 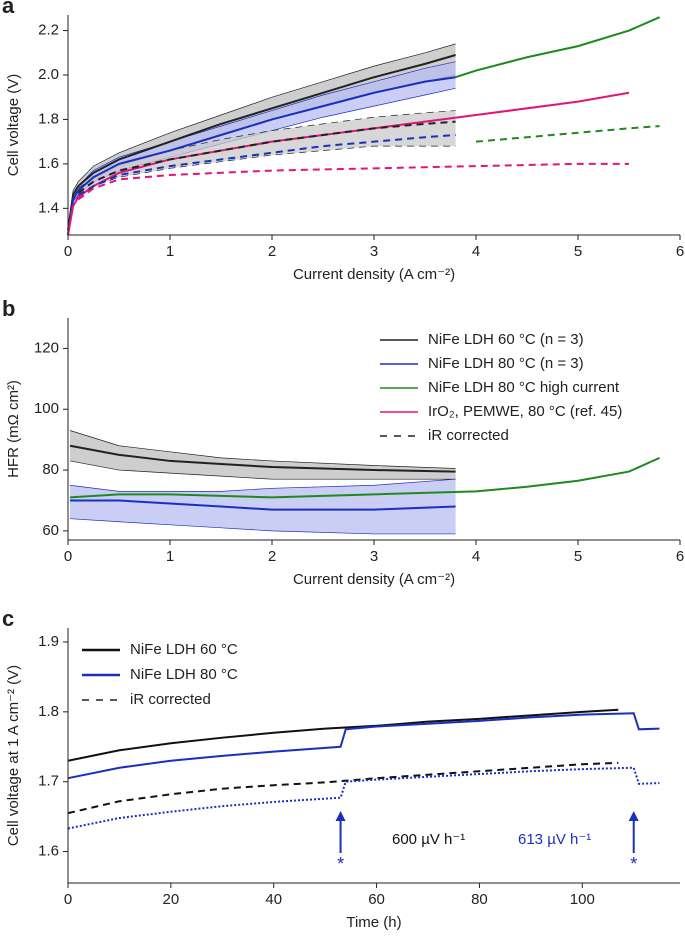 What do you see at coordinates (46, 408) in the screenshot?
I see `y-tick-label: 100` at bounding box center [46, 408].